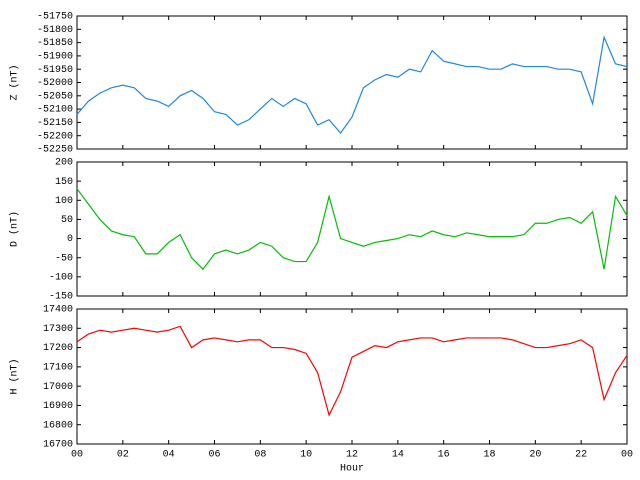  I want to click on y-tick-label: 150, so click(64, 182).